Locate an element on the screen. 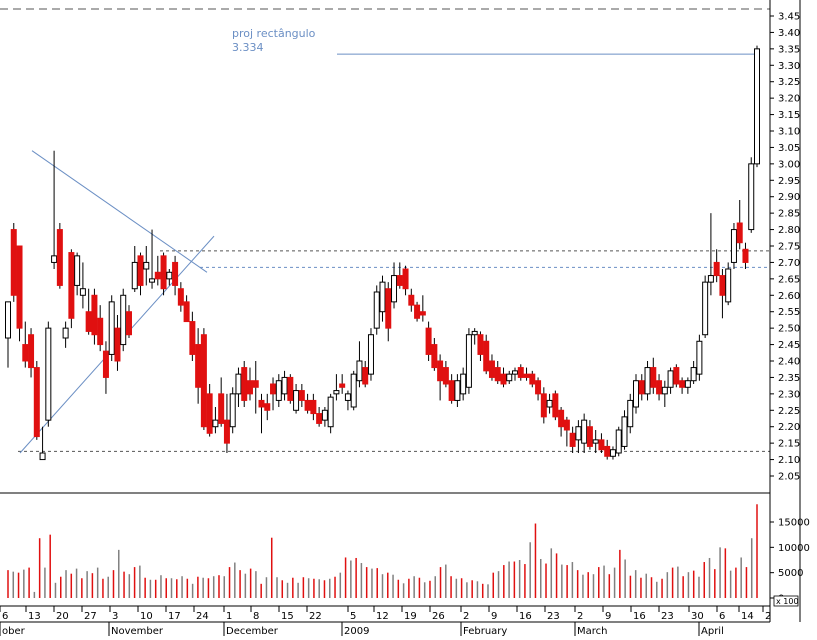  volume-tick-label: 15000 is located at coordinates (794, 523).